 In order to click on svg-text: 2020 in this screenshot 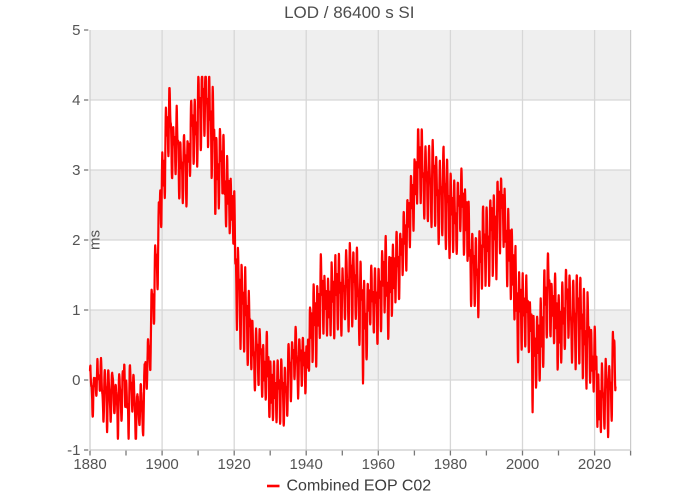, I will do `click(594, 464)`.